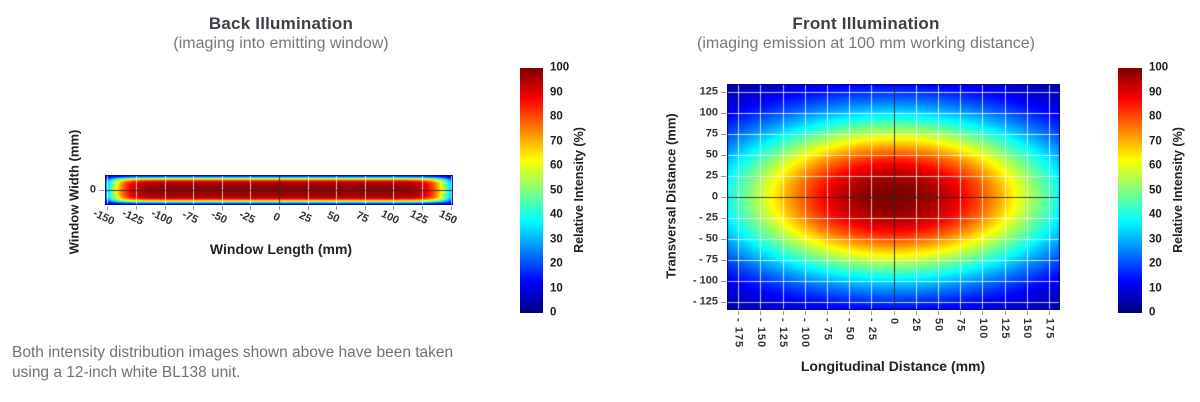  What do you see at coordinates (1130, 190) in the screenshot?
I see `front-colorbar` at bounding box center [1130, 190].